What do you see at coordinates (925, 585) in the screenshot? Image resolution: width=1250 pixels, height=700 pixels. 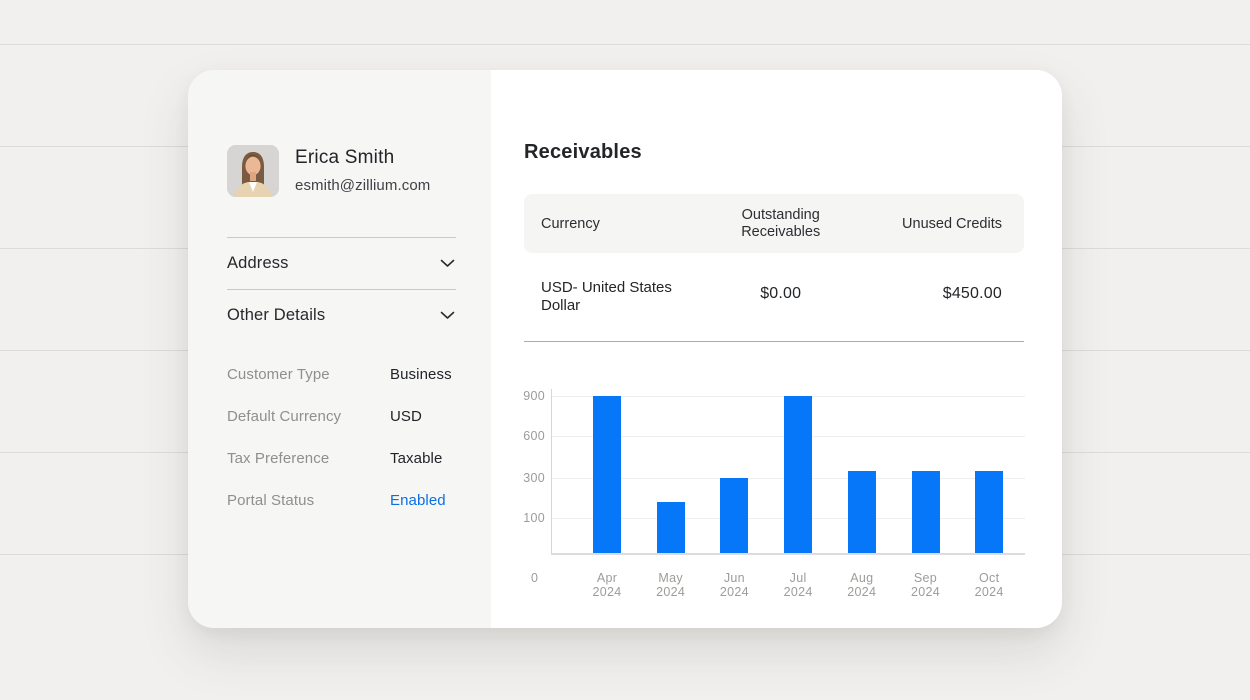 I see `x-axis-tick-sep-2024: Sep 2024` at bounding box center [925, 585].